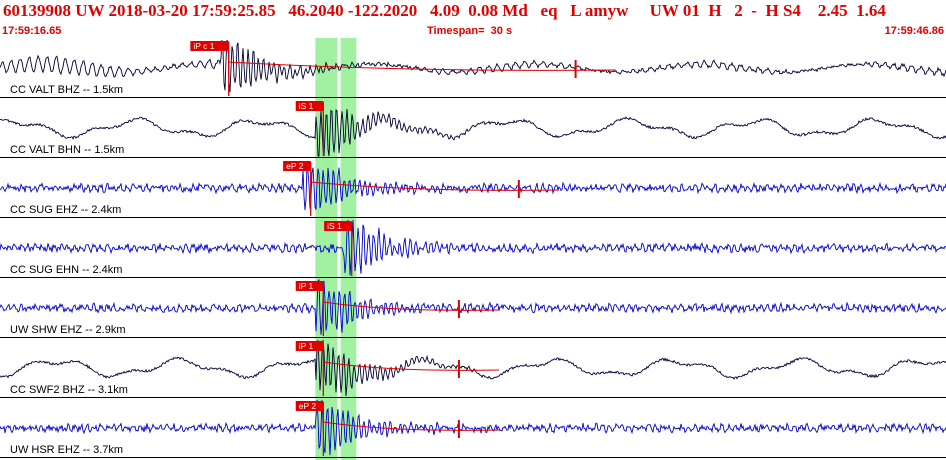 The width and height of the screenshot is (946, 460). I want to click on timespan-label: Timespan= 30 s, so click(470, 31).